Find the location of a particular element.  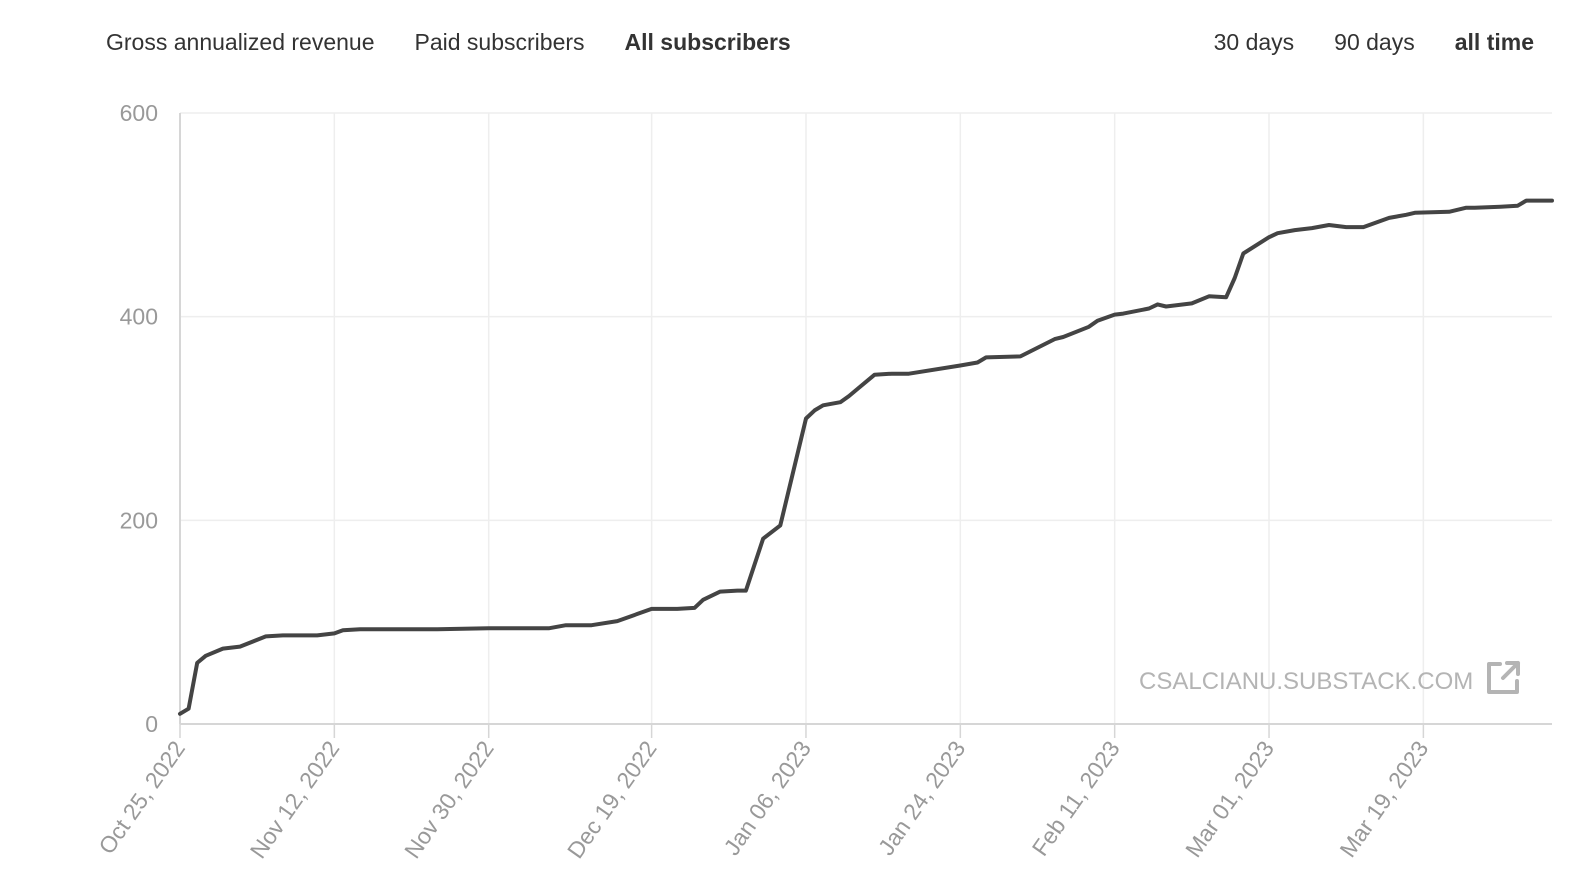

x-tick-label: Oct 25, 2022 is located at coordinates (141, 797).